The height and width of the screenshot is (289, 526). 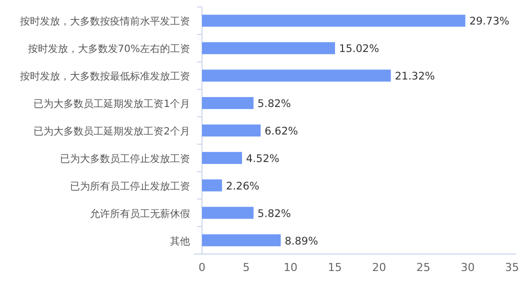 What do you see at coordinates (243, 186) in the screenshot?
I see `data-label: 2.26%` at bounding box center [243, 186].